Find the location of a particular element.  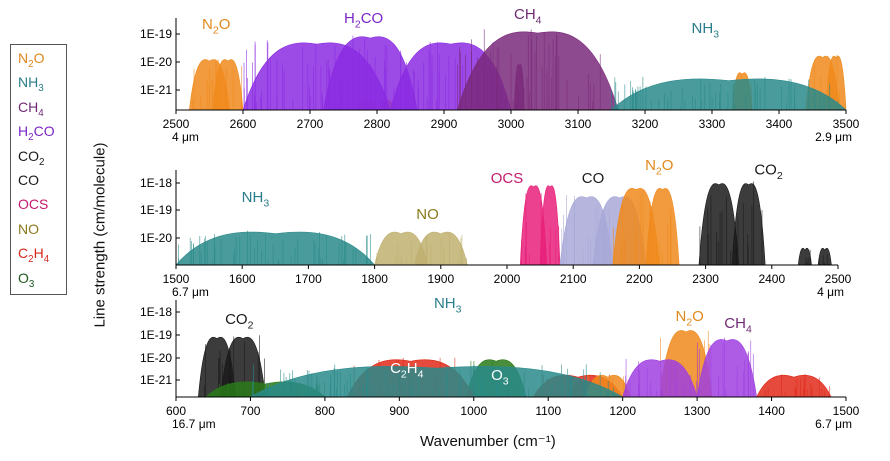

legend-item-nh3: NH3 is located at coordinates (31, 84).